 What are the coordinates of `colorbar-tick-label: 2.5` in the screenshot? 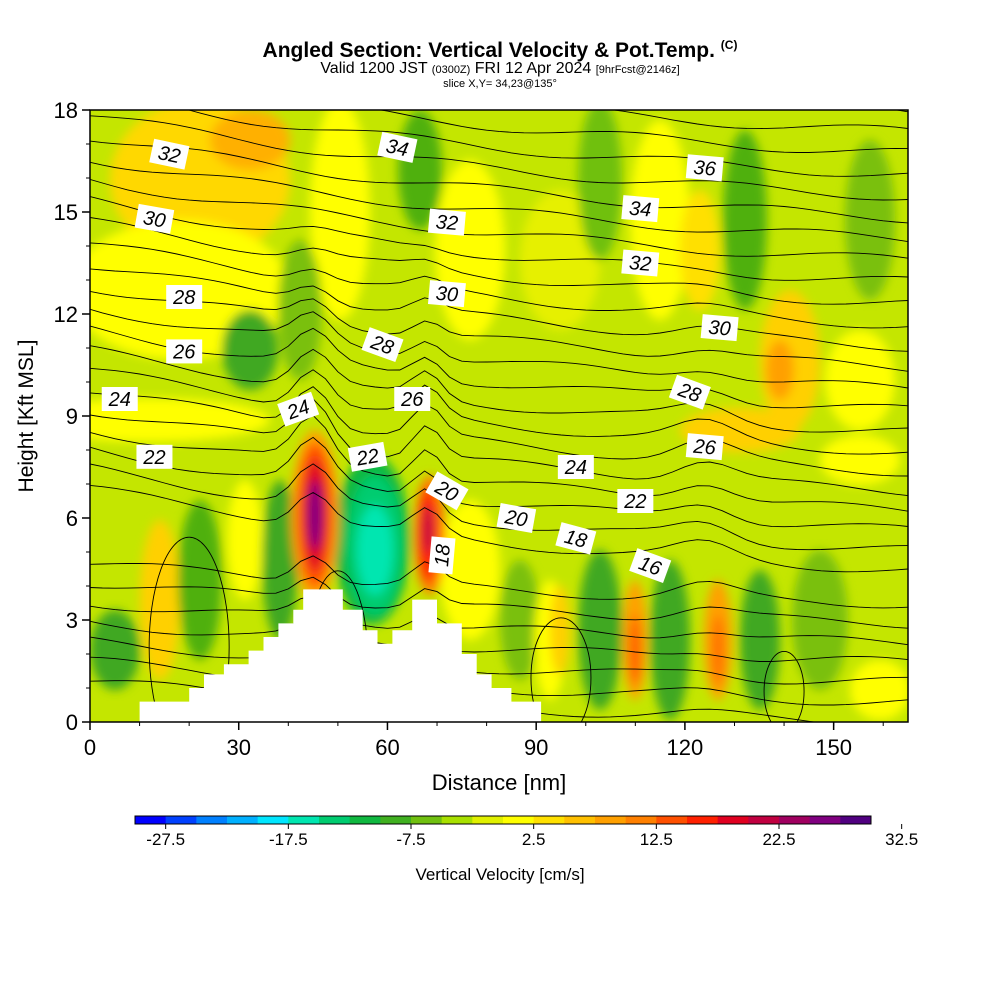 It's located at (534, 839).